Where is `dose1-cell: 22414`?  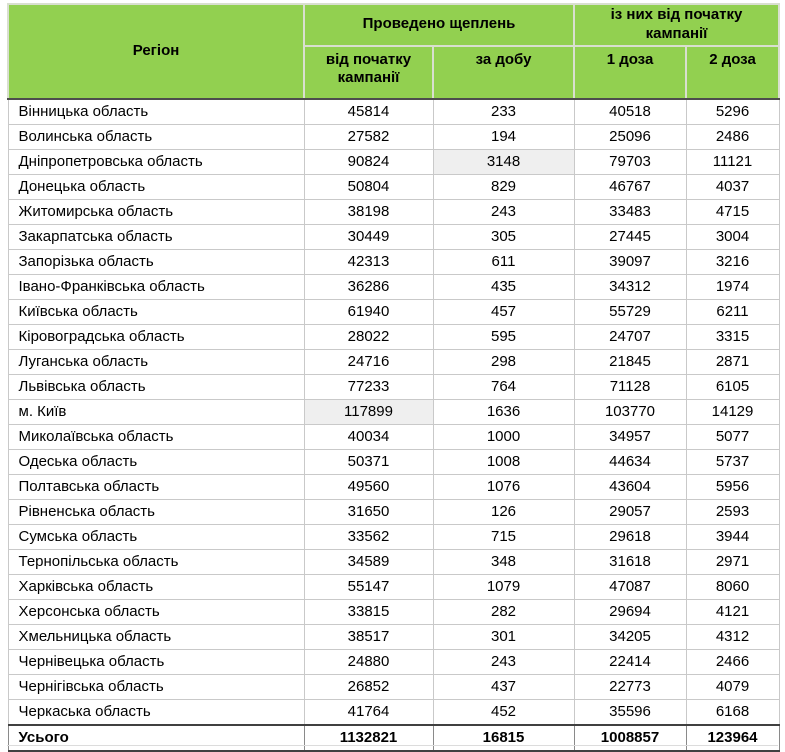 dose1-cell: 22414 is located at coordinates (630, 661).